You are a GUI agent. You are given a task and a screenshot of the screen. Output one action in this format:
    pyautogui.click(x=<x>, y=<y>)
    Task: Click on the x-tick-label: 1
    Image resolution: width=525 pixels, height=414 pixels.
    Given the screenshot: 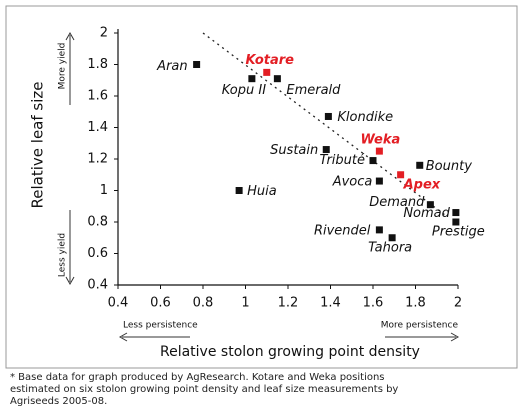 What is the action you would take?
    pyautogui.click(x=245, y=303)
    